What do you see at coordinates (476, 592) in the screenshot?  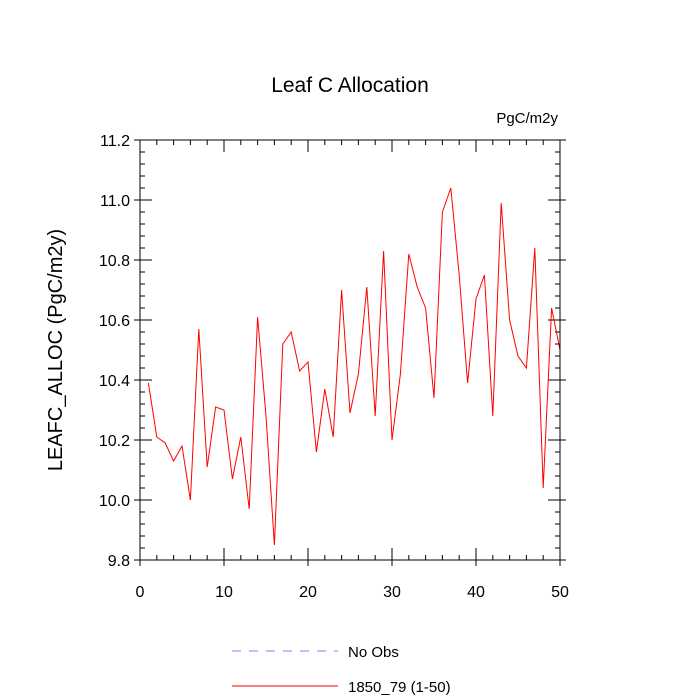 I see `x-tick-label: 40` at bounding box center [476, 592].